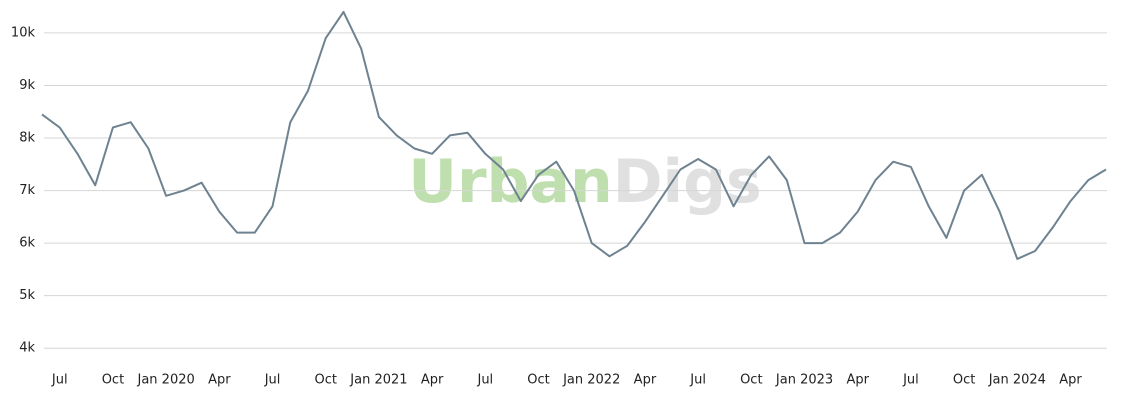 The width and height of the screenshot is (1127, 400). What do you see at coordinates (585, 182) in the screenshot?
I see `watermark: UrbanDigs` at bounding box center [585, 182].